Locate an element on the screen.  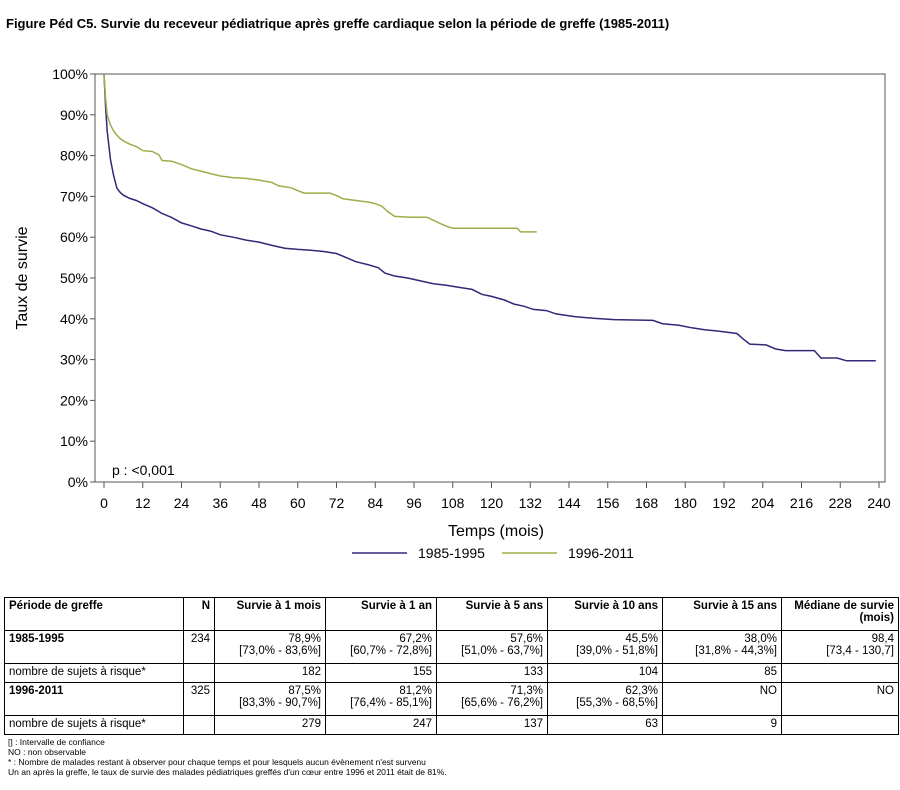
x-tick-label: 84 is located at coordinates (375, 503).